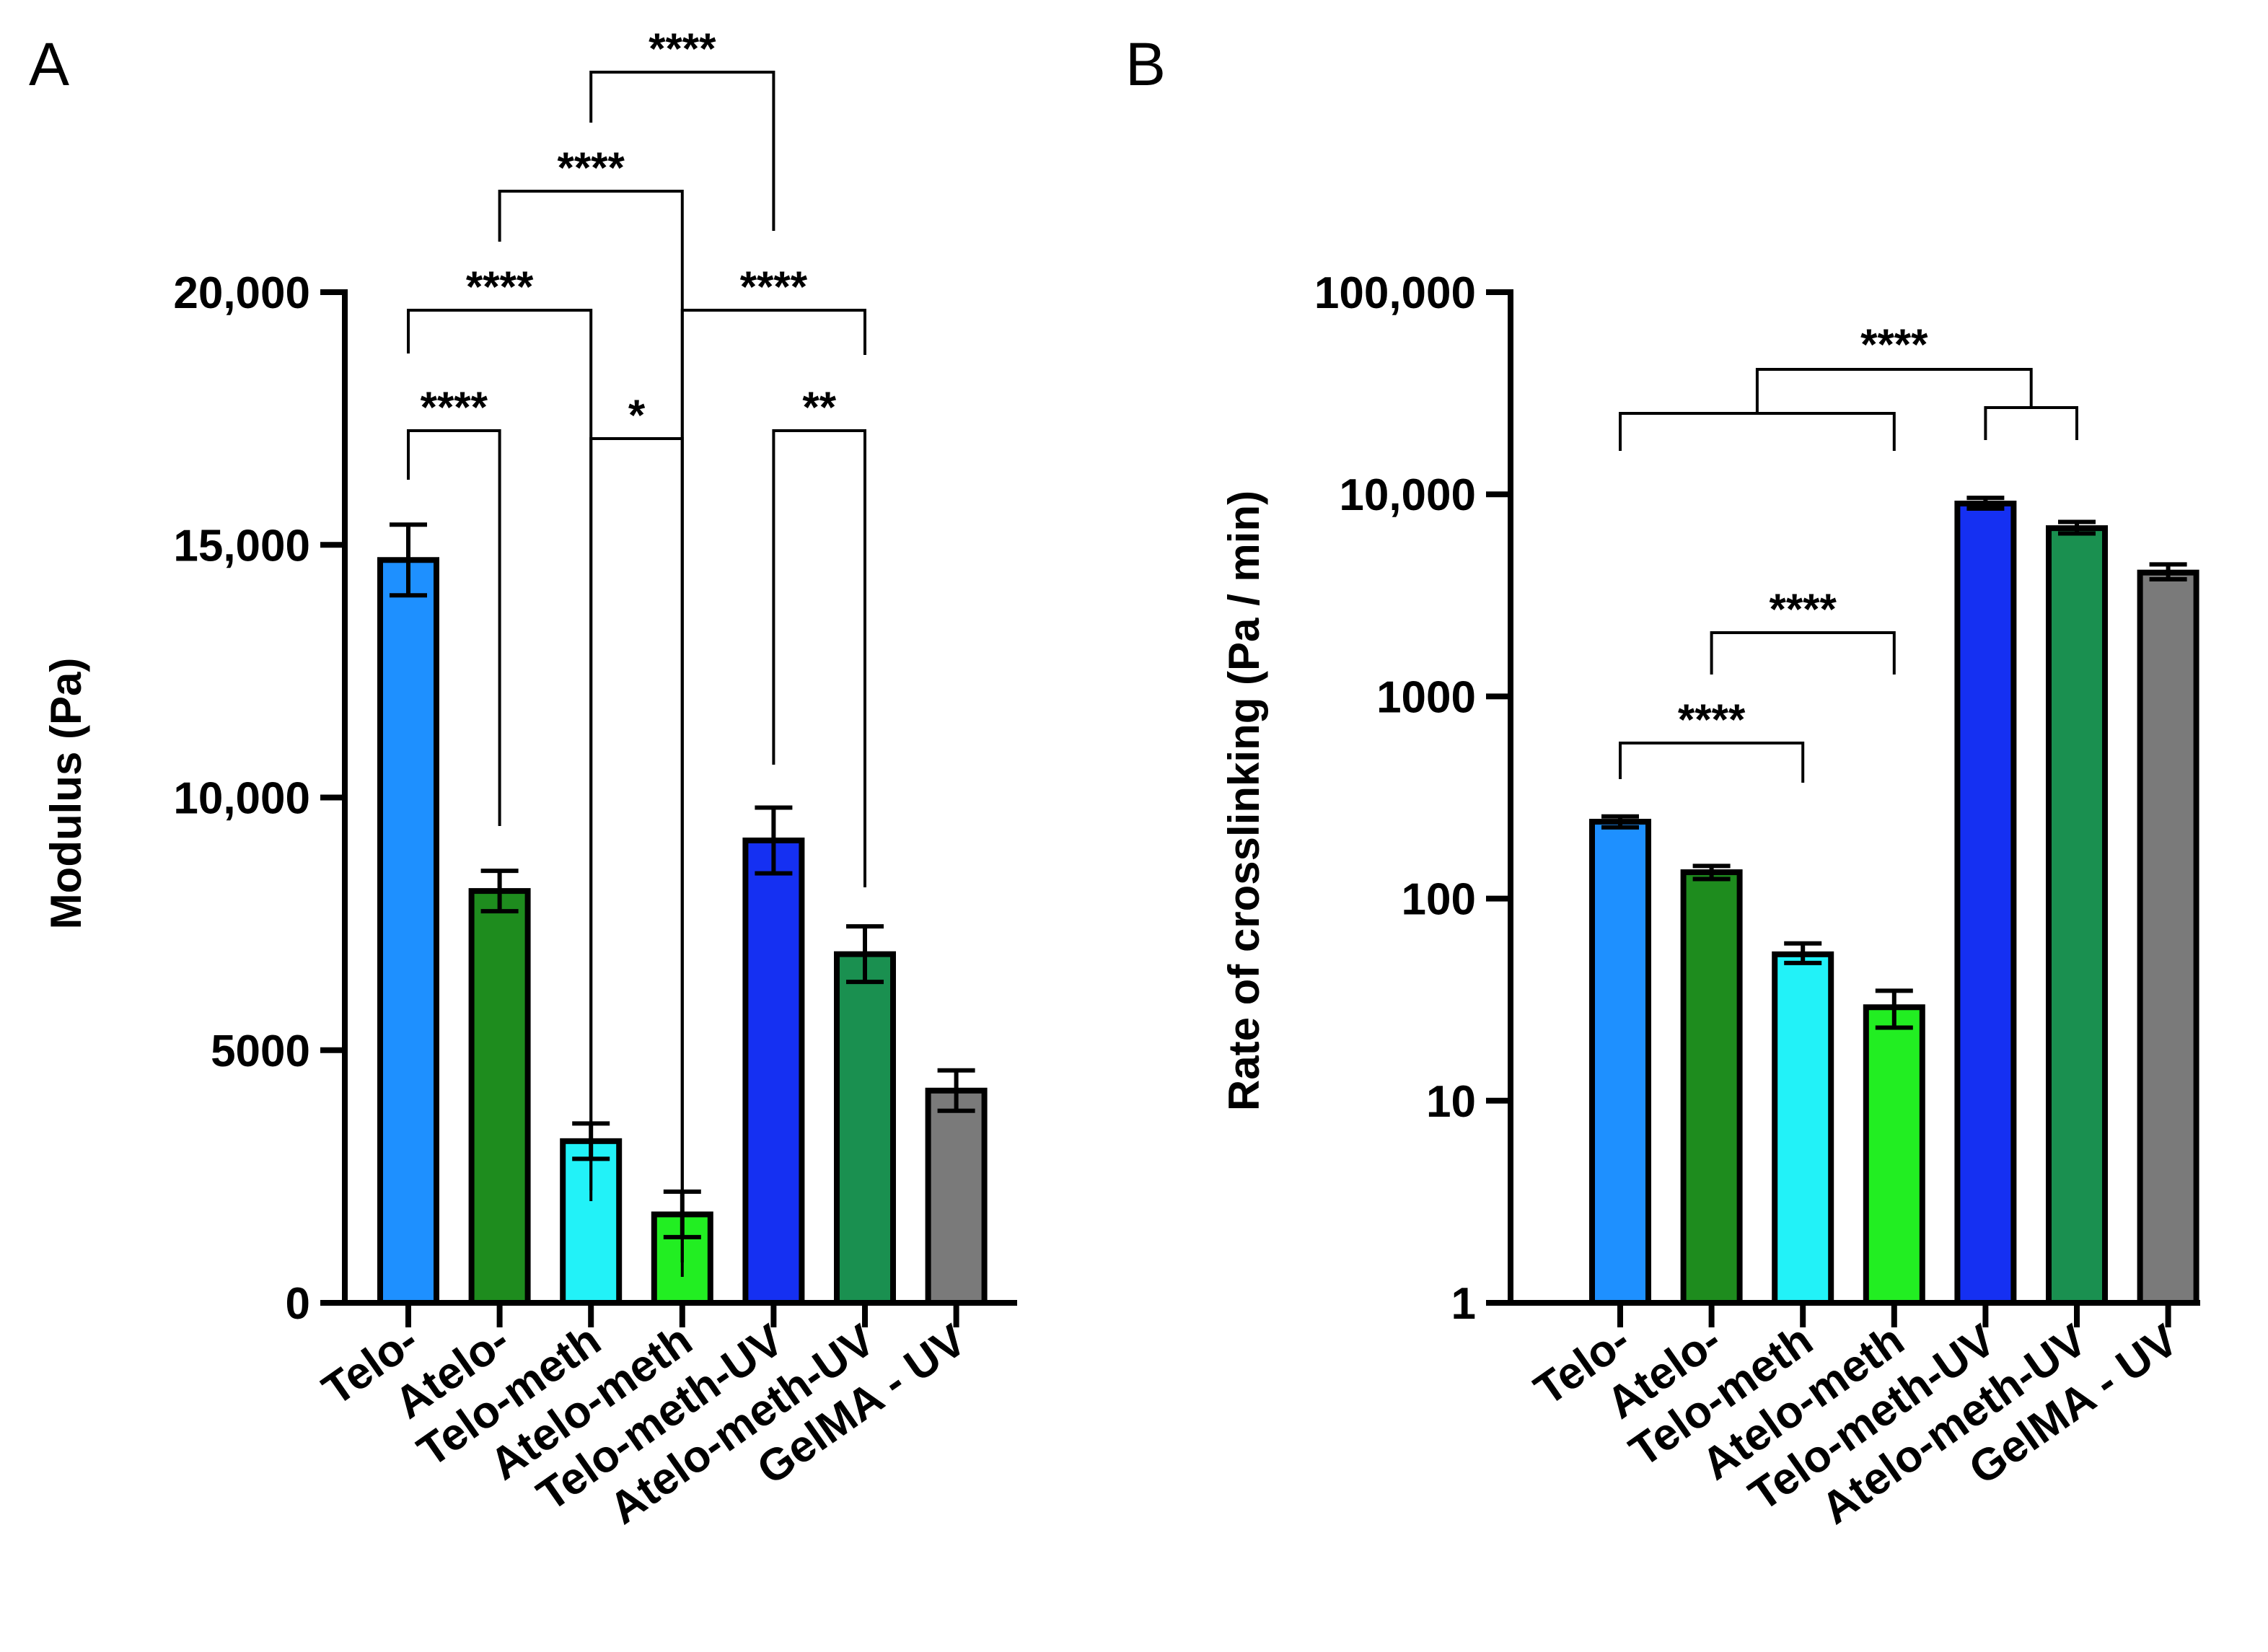 The width and height of the screenshot is (2268, 1652). I want to click on y-tick-label: 0, so click(298, 1304).